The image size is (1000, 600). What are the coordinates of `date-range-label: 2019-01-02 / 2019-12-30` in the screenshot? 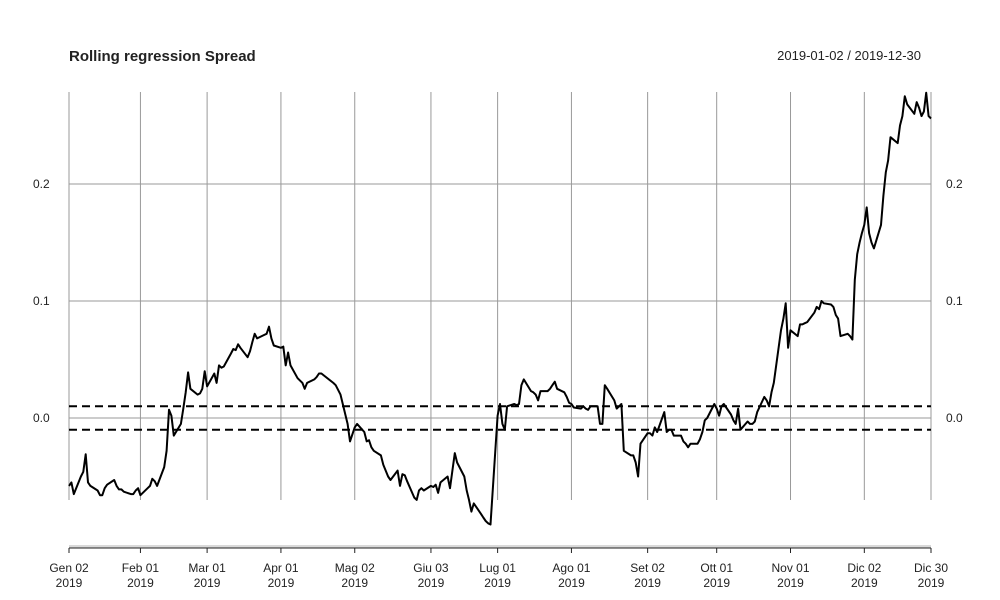 It's located at (849, 55).